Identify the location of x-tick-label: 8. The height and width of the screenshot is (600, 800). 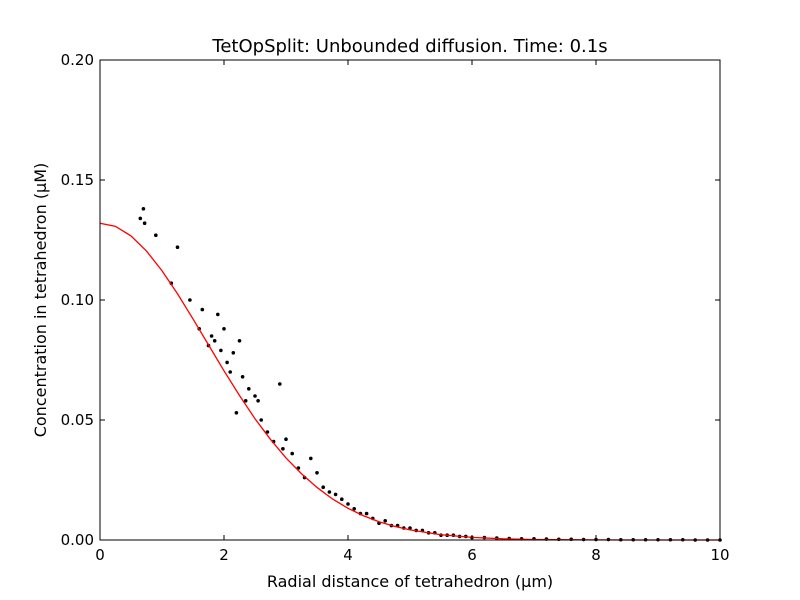
(596, 555).